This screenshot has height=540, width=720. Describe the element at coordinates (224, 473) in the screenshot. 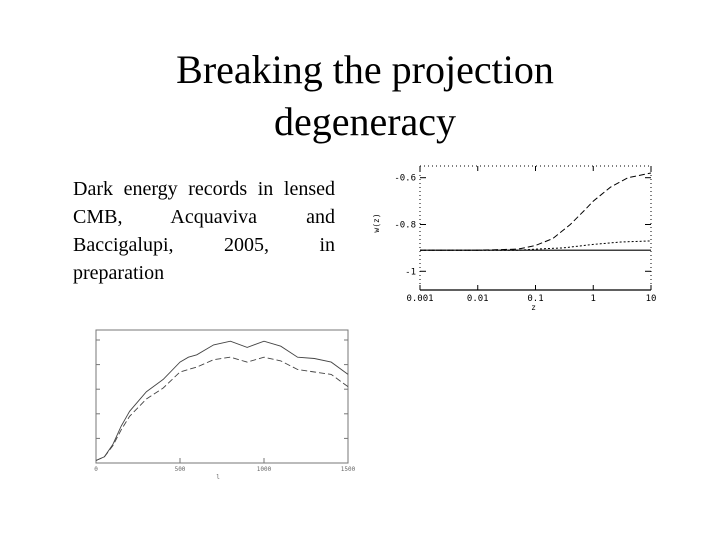

I see `spectrum-chart-labels: 0 500 1000 1500 l` at that location.